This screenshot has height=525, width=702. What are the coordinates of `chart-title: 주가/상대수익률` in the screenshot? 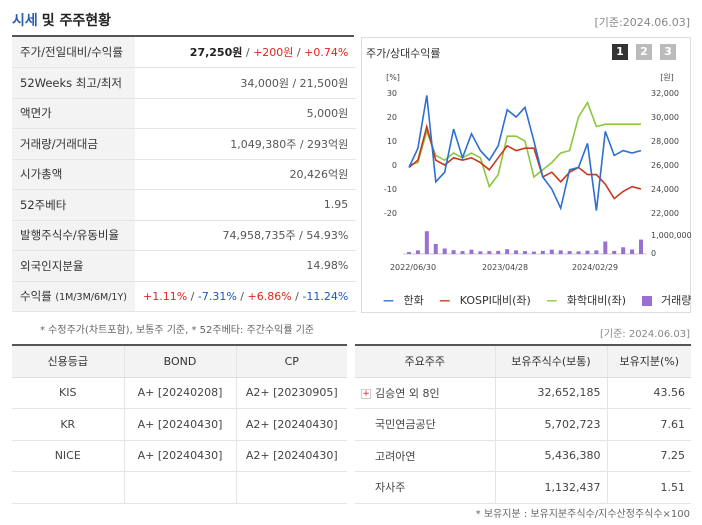 It's located at (403, 53).